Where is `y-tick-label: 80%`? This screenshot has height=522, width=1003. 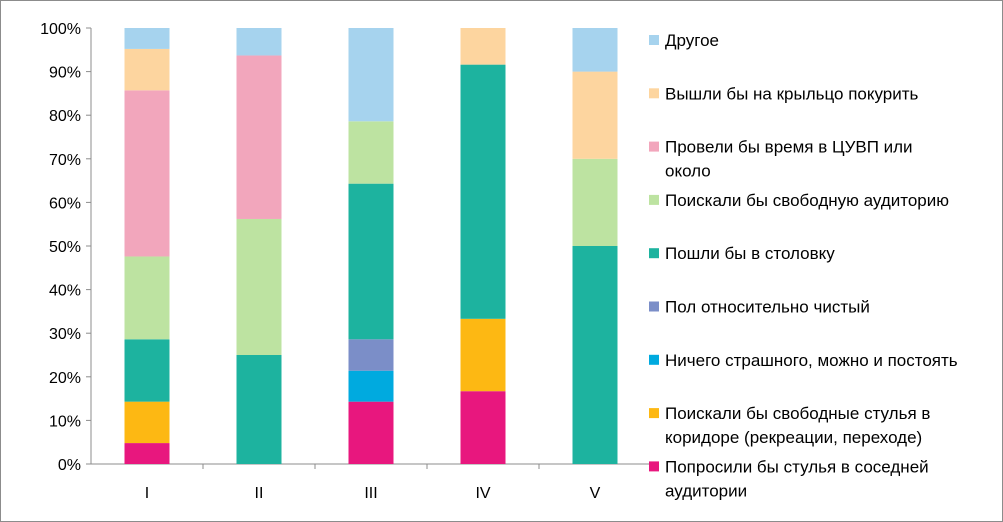
y-tick-label: 80% is located at coordinates (65, 116).